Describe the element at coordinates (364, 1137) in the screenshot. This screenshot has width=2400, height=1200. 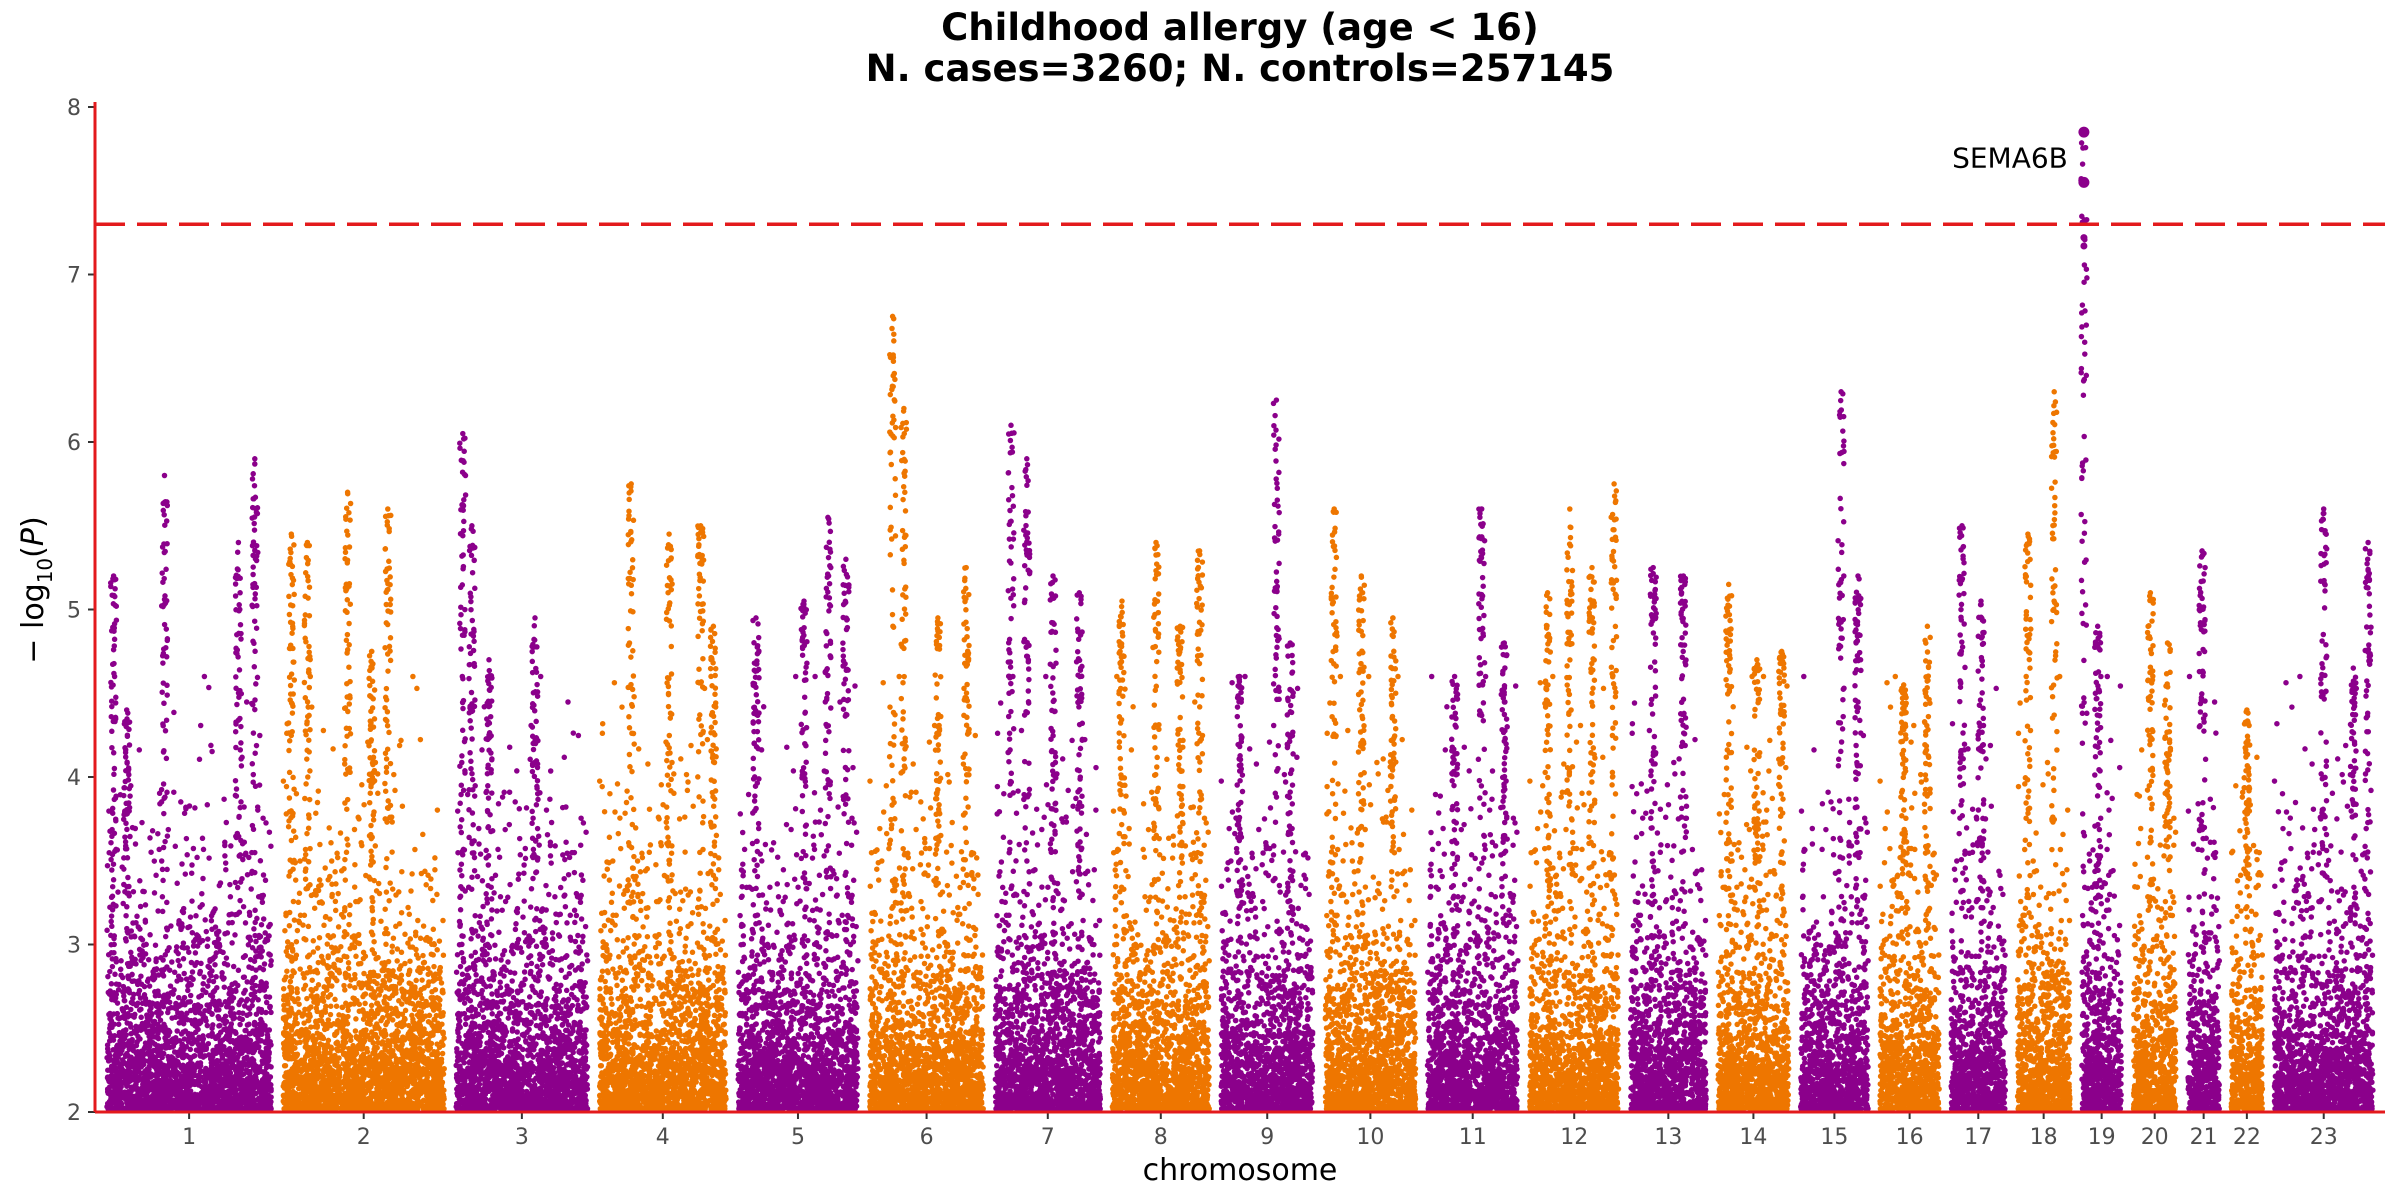
I see `x-tick-label: 2` at that location.